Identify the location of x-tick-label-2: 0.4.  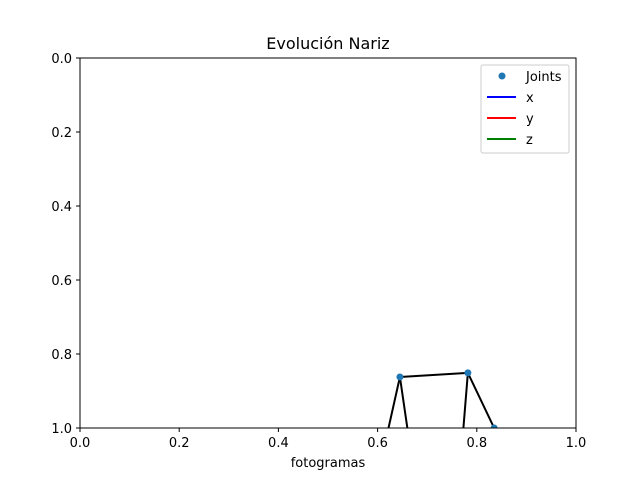
(278, 443).